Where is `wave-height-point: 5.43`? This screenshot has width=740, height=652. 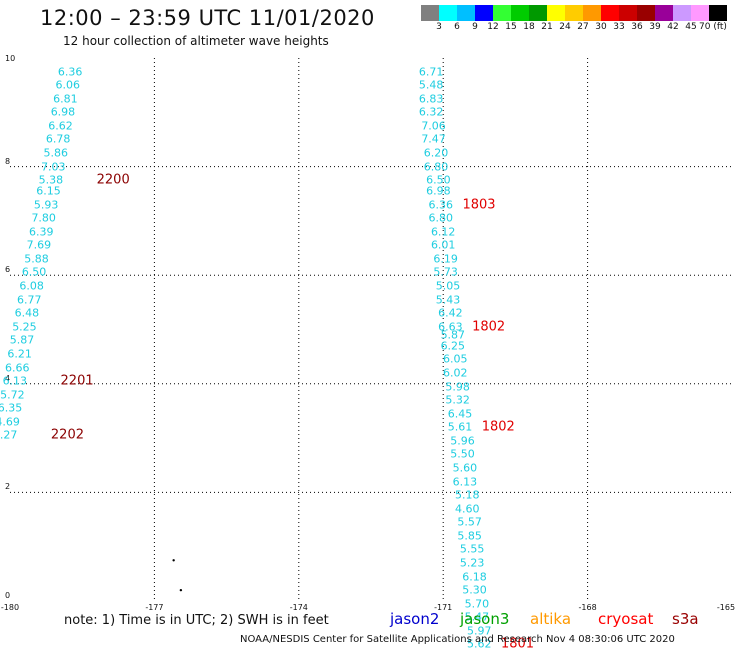
wave-height-point: 5.43 is located at coordinates (448, 300).